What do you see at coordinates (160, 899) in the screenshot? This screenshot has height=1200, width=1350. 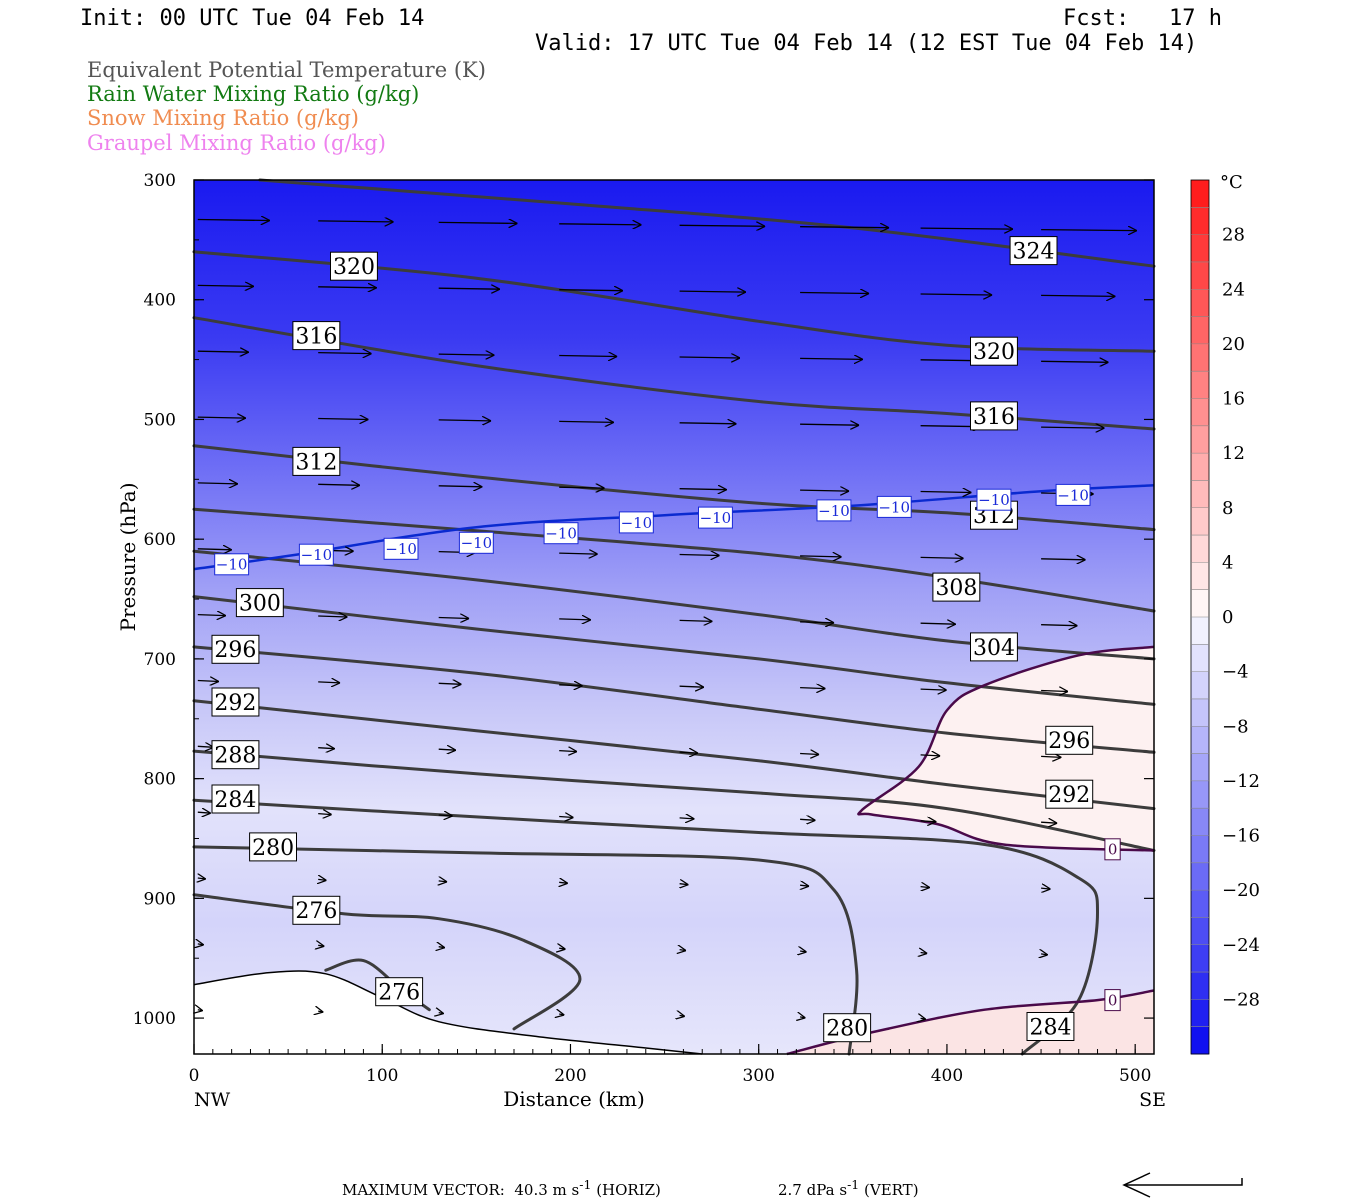 I see `y-tick-label: 900` at bounding box center [160, 899].